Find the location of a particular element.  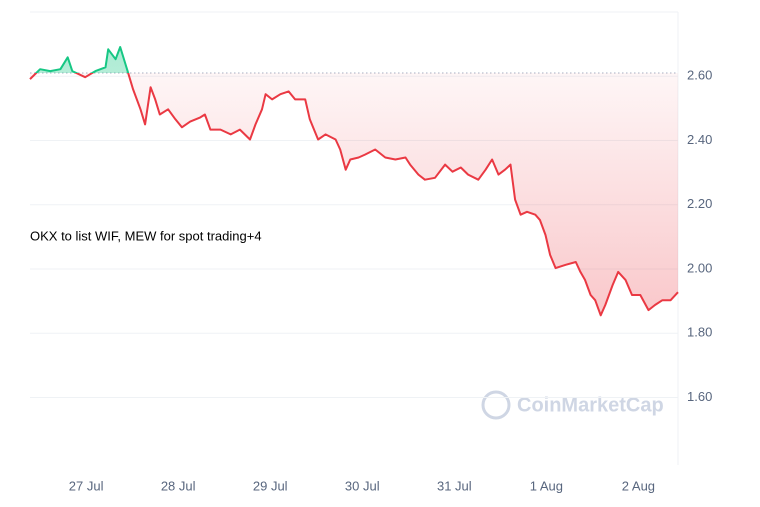

x-tick-label: 30 Jul is located at coordinates (362, 485).